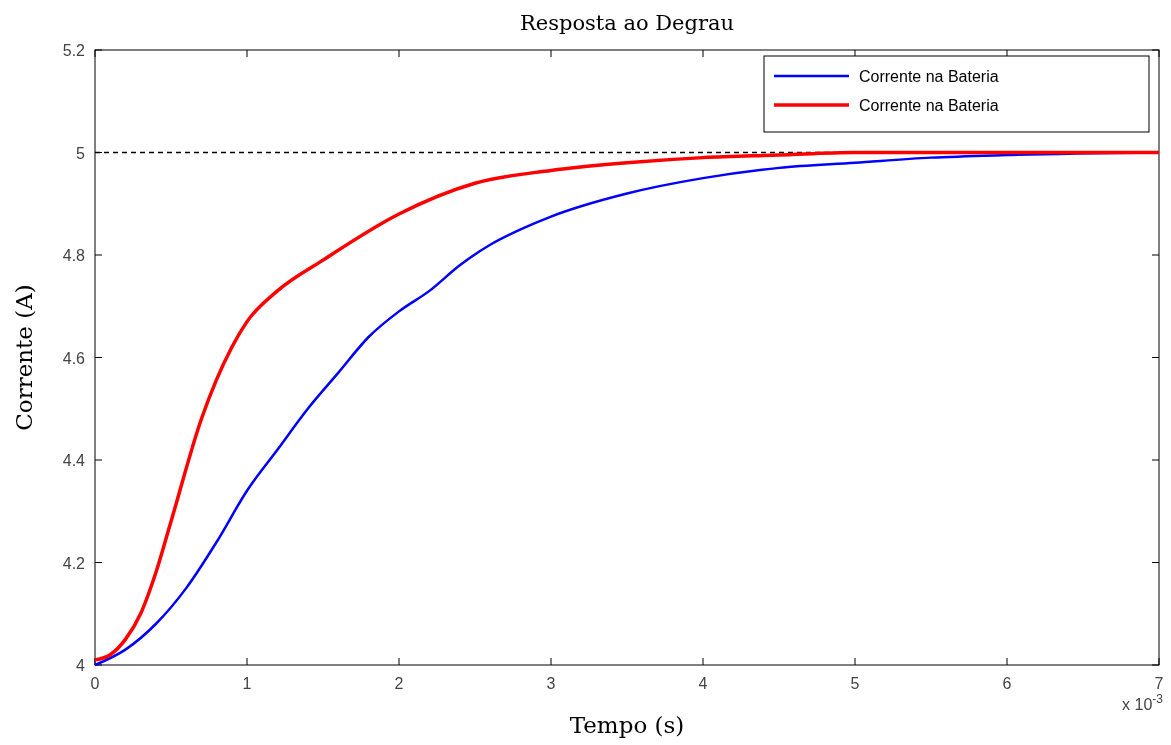 This screenshot has width=1171, height=745. I want to click on x-tick-label: 4, so click(703, 683).